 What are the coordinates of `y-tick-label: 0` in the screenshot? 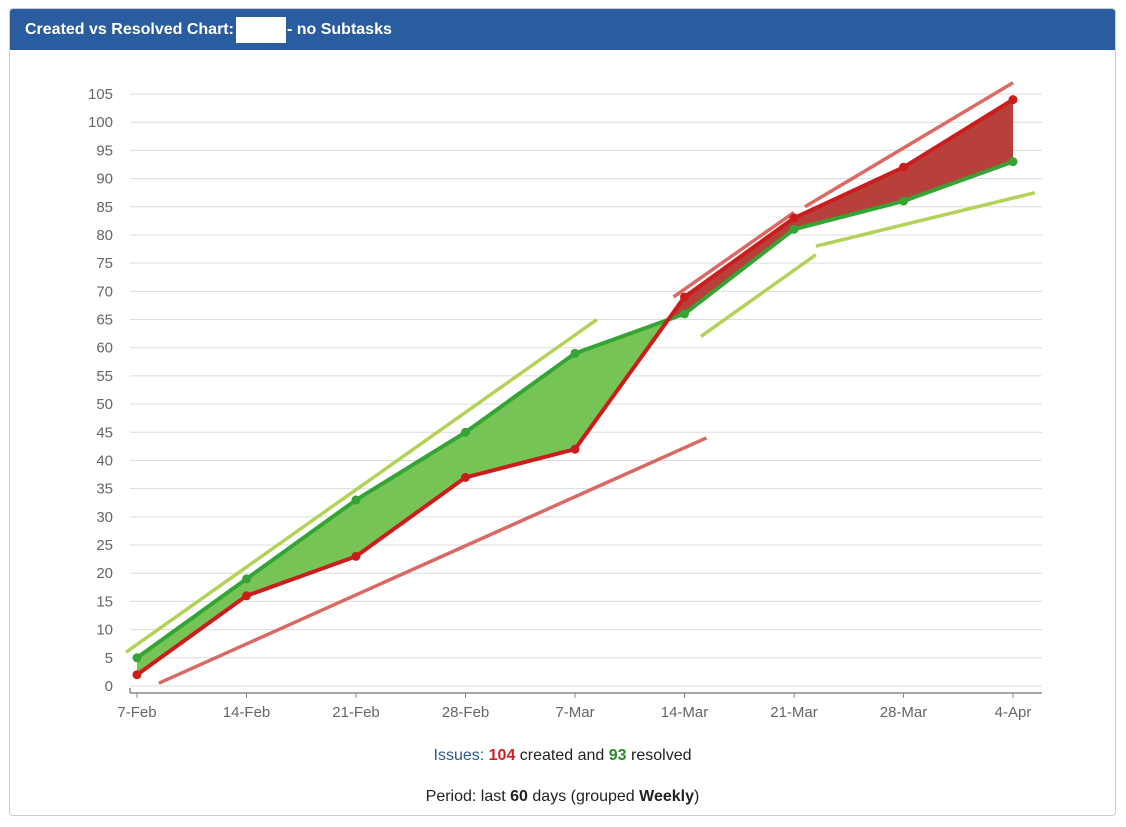 It's located at (109, 686).